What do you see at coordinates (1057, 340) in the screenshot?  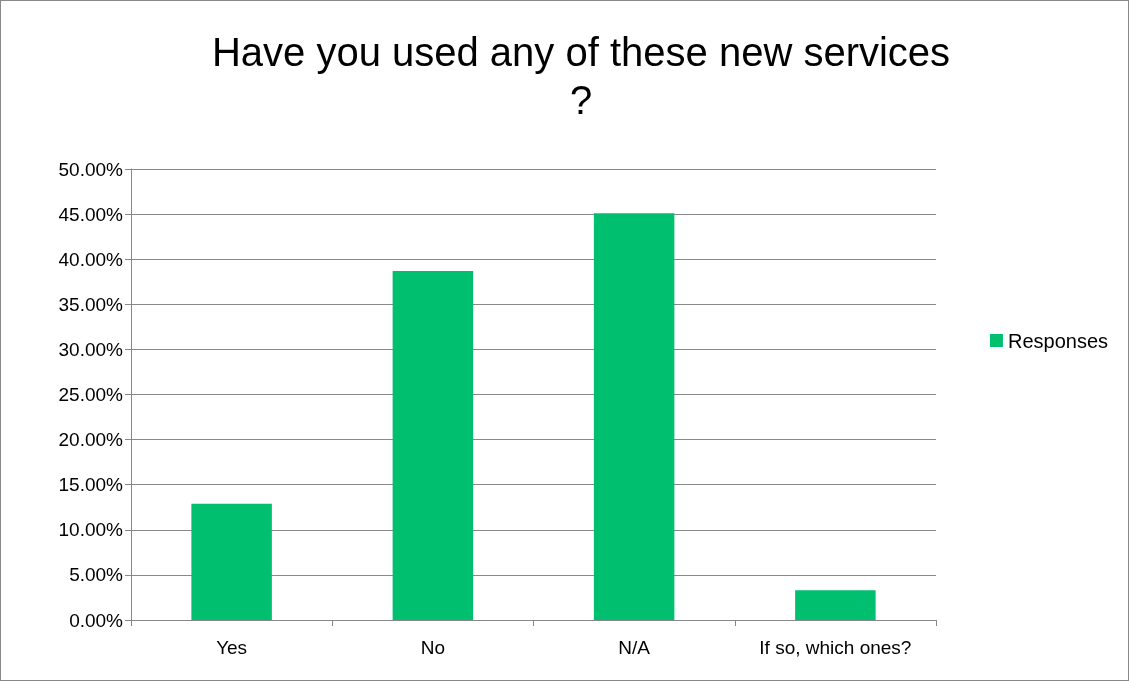 I see `legend-label: Responses` at bounding box center [1057, 340].